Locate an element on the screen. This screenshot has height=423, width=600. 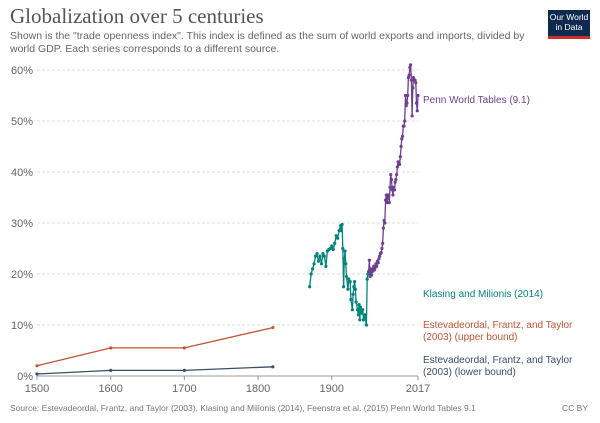
series-label: Klasing and Milionis (2014) is located at coordinates (483, 294).